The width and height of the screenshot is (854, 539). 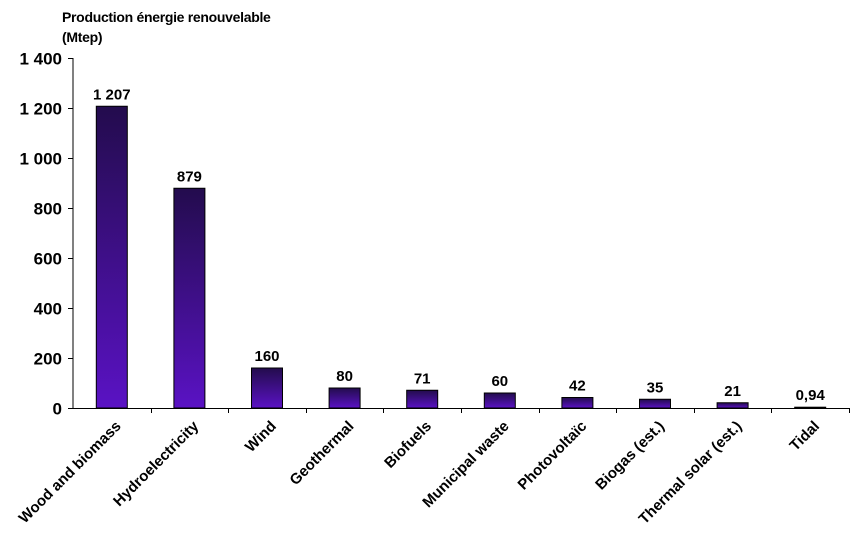 What do you see at coordinates (261, 437) in the screenshot?
I see `x-tick-label: Wind` at bounding box center [261, 437].